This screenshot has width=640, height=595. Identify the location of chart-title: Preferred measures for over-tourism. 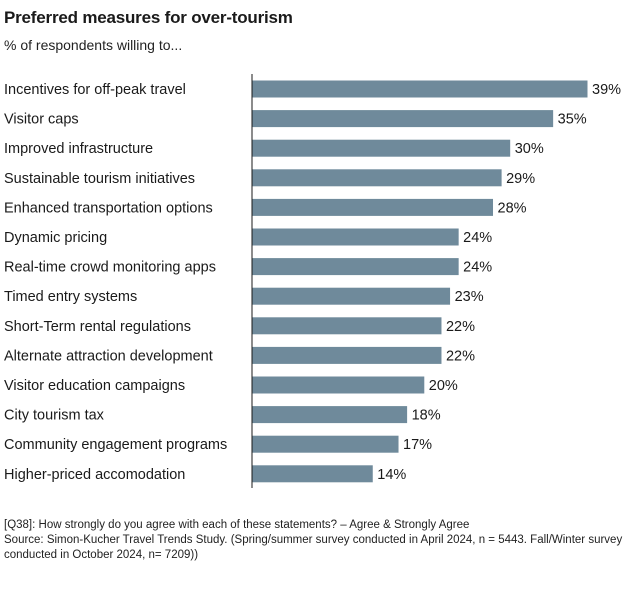
(148, 17).